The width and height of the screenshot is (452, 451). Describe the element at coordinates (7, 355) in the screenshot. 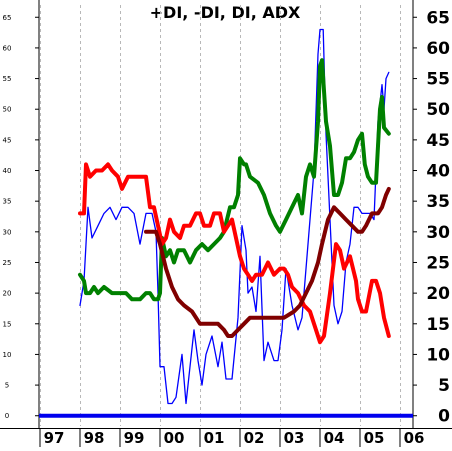

I see `y-tick-label-left: 10` at that location.